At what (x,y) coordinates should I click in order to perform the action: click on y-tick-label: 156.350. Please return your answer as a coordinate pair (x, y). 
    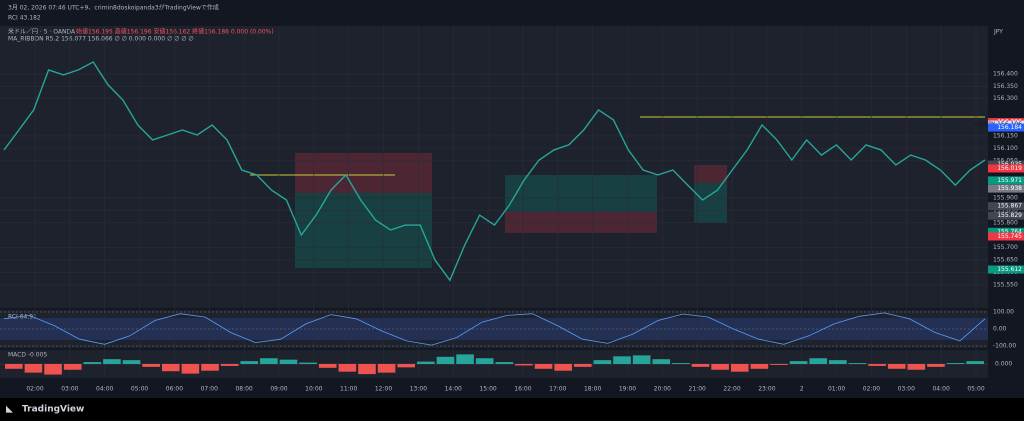
    Looking at the image, I should click on (1005, 86).